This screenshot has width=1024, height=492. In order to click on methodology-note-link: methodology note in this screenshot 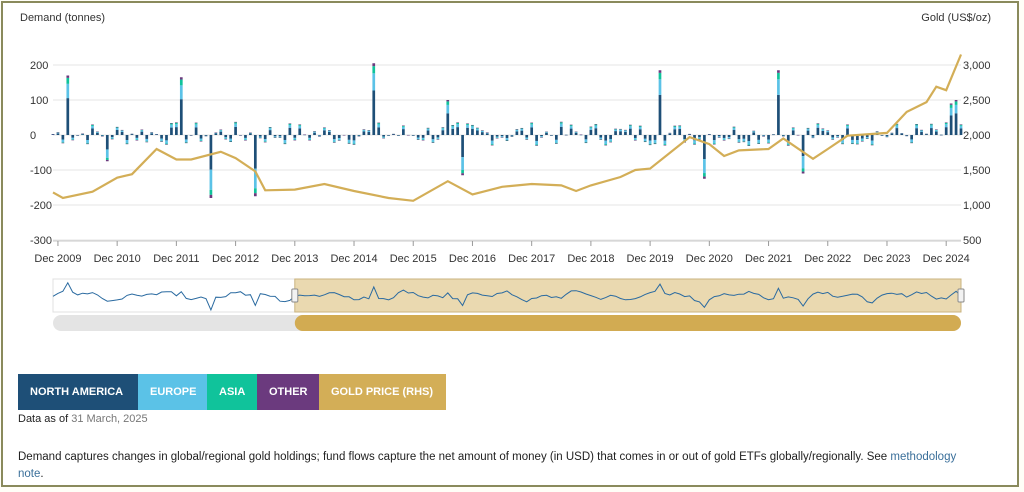, I will do `click(487, 465)`.